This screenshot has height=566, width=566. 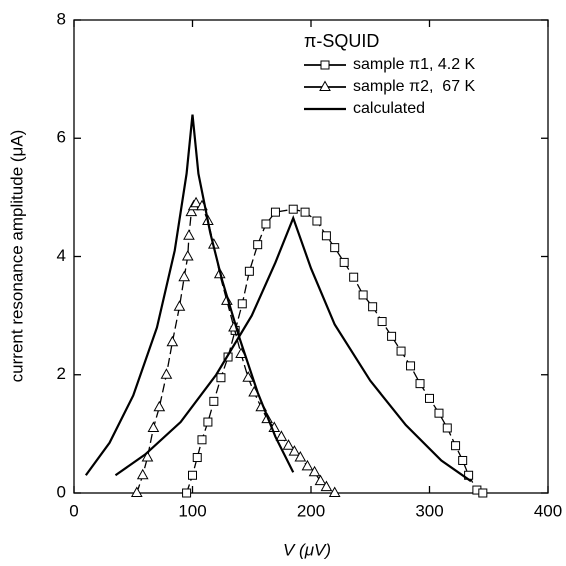 I want to click on x-tick-label: 300, so click(x=429, y=510).